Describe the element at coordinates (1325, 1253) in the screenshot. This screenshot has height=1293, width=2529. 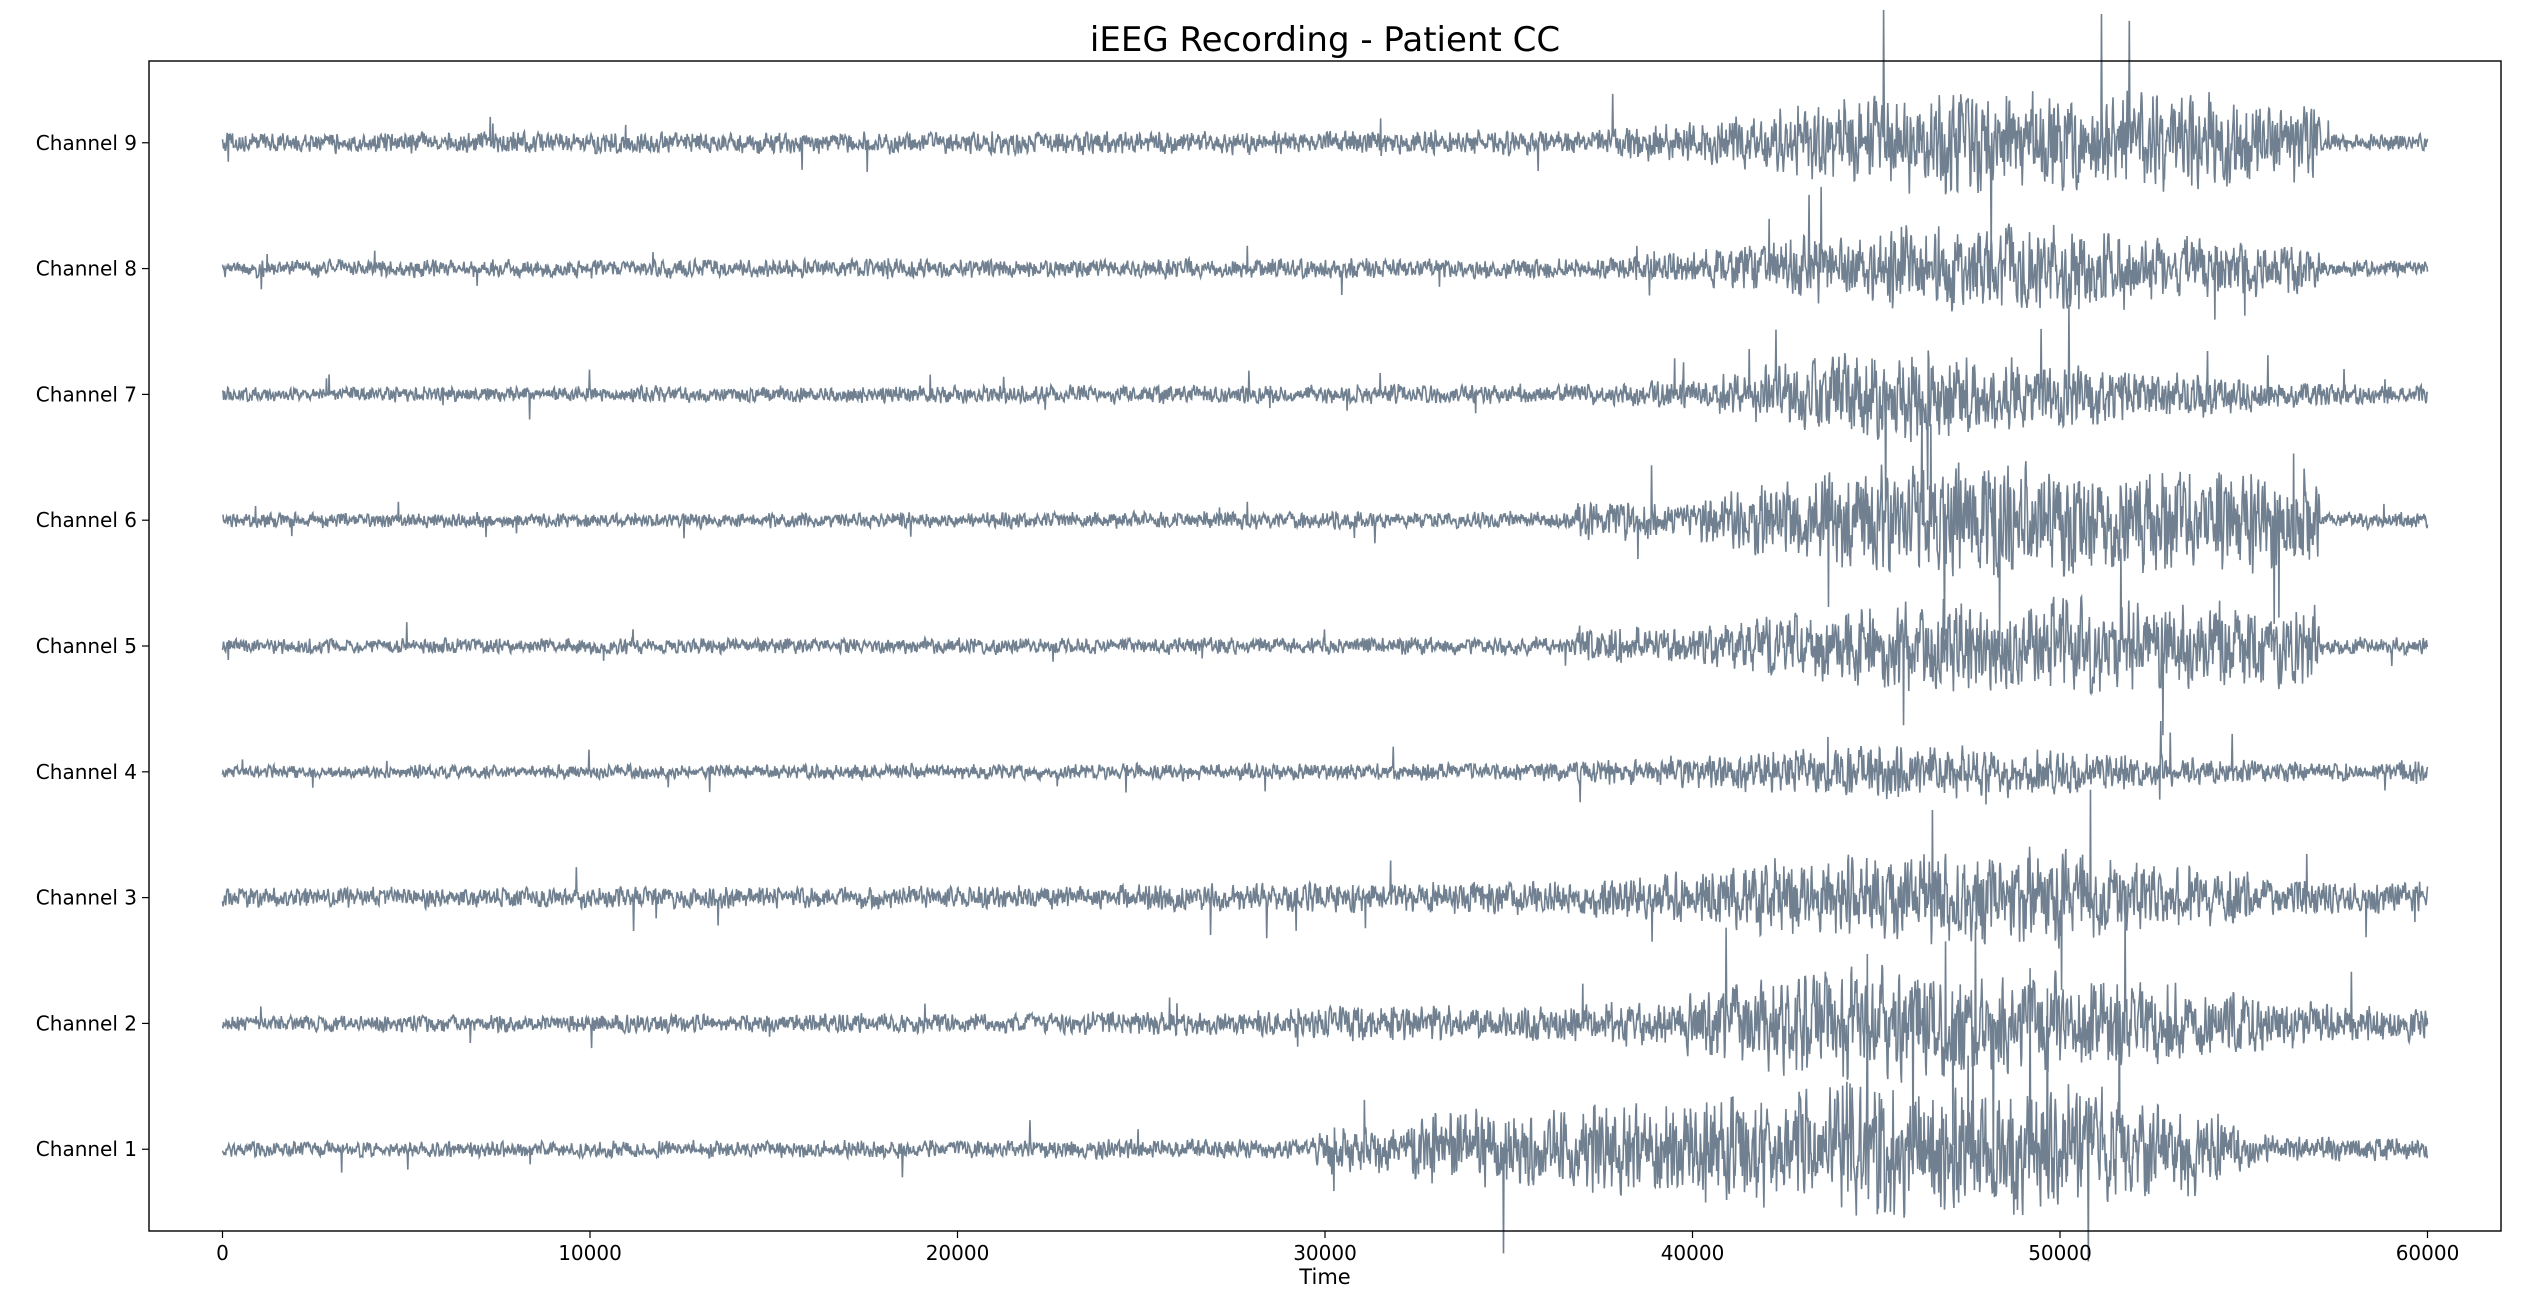
I see `x-tick-label: 30000` at that location.